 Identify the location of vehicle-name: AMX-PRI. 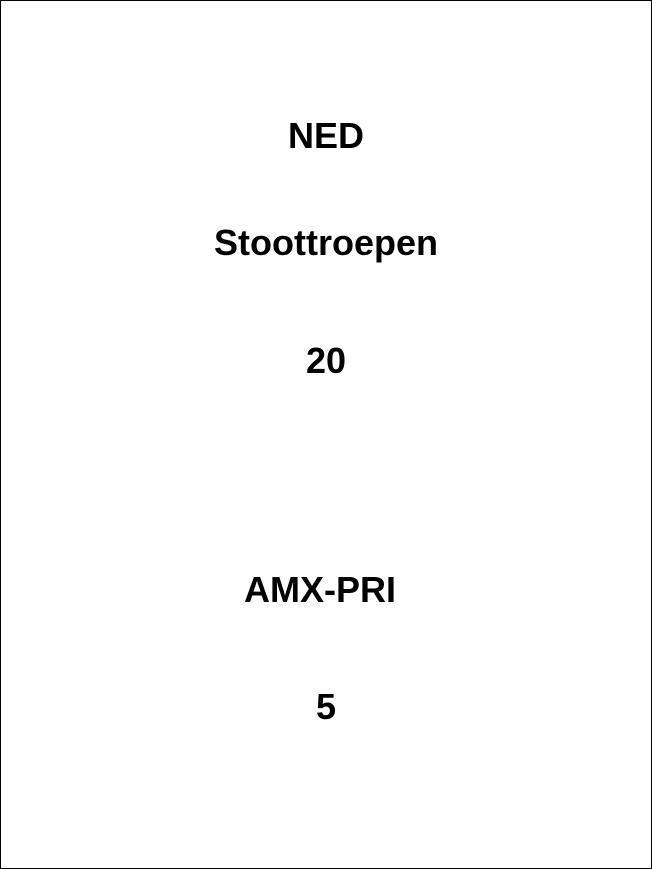
(320, 589).